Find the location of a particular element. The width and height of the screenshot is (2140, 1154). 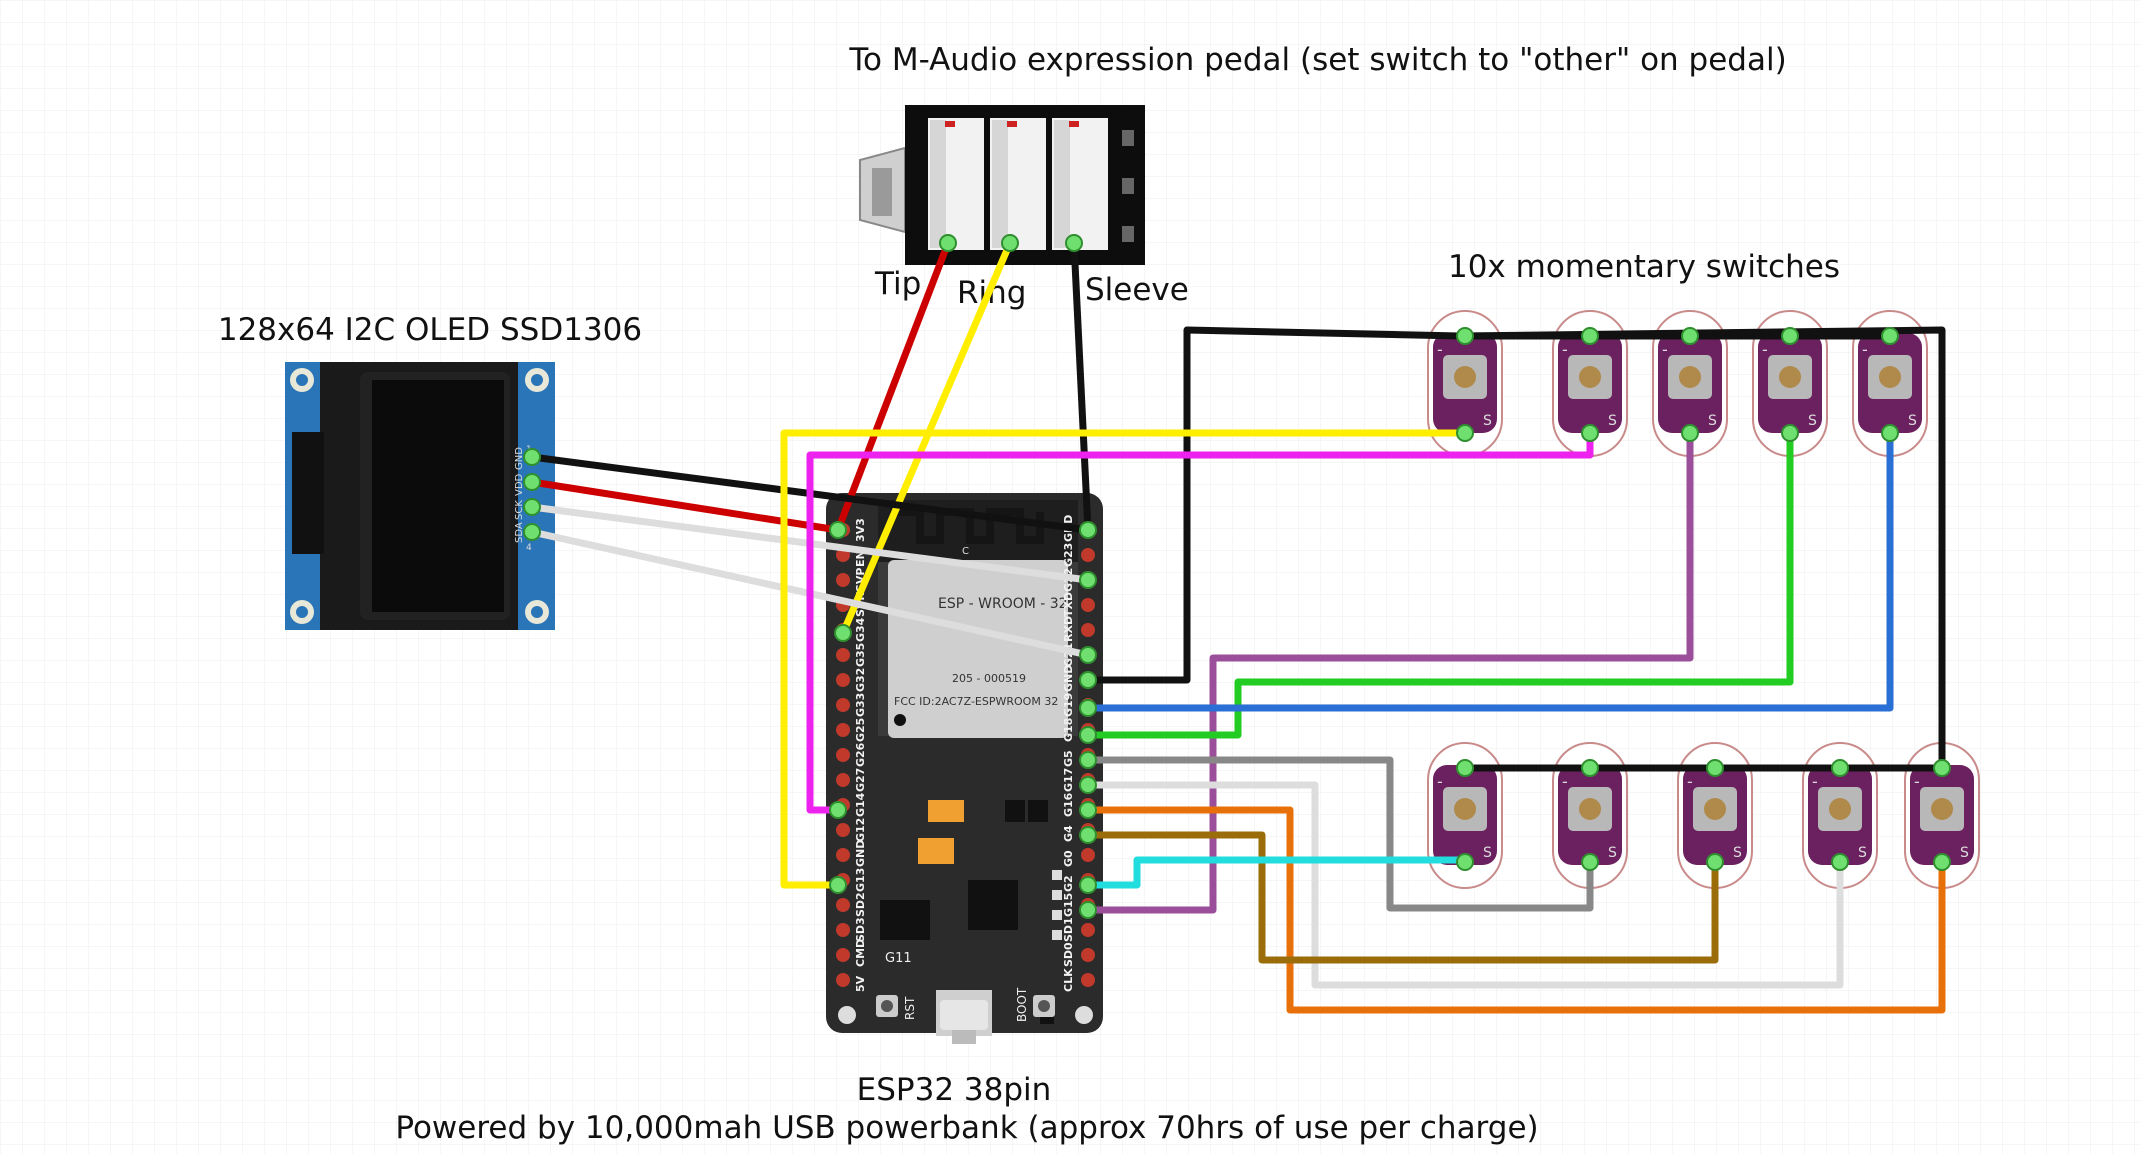

momentary-switch-8: -S is located at coordinates (1715, 815).